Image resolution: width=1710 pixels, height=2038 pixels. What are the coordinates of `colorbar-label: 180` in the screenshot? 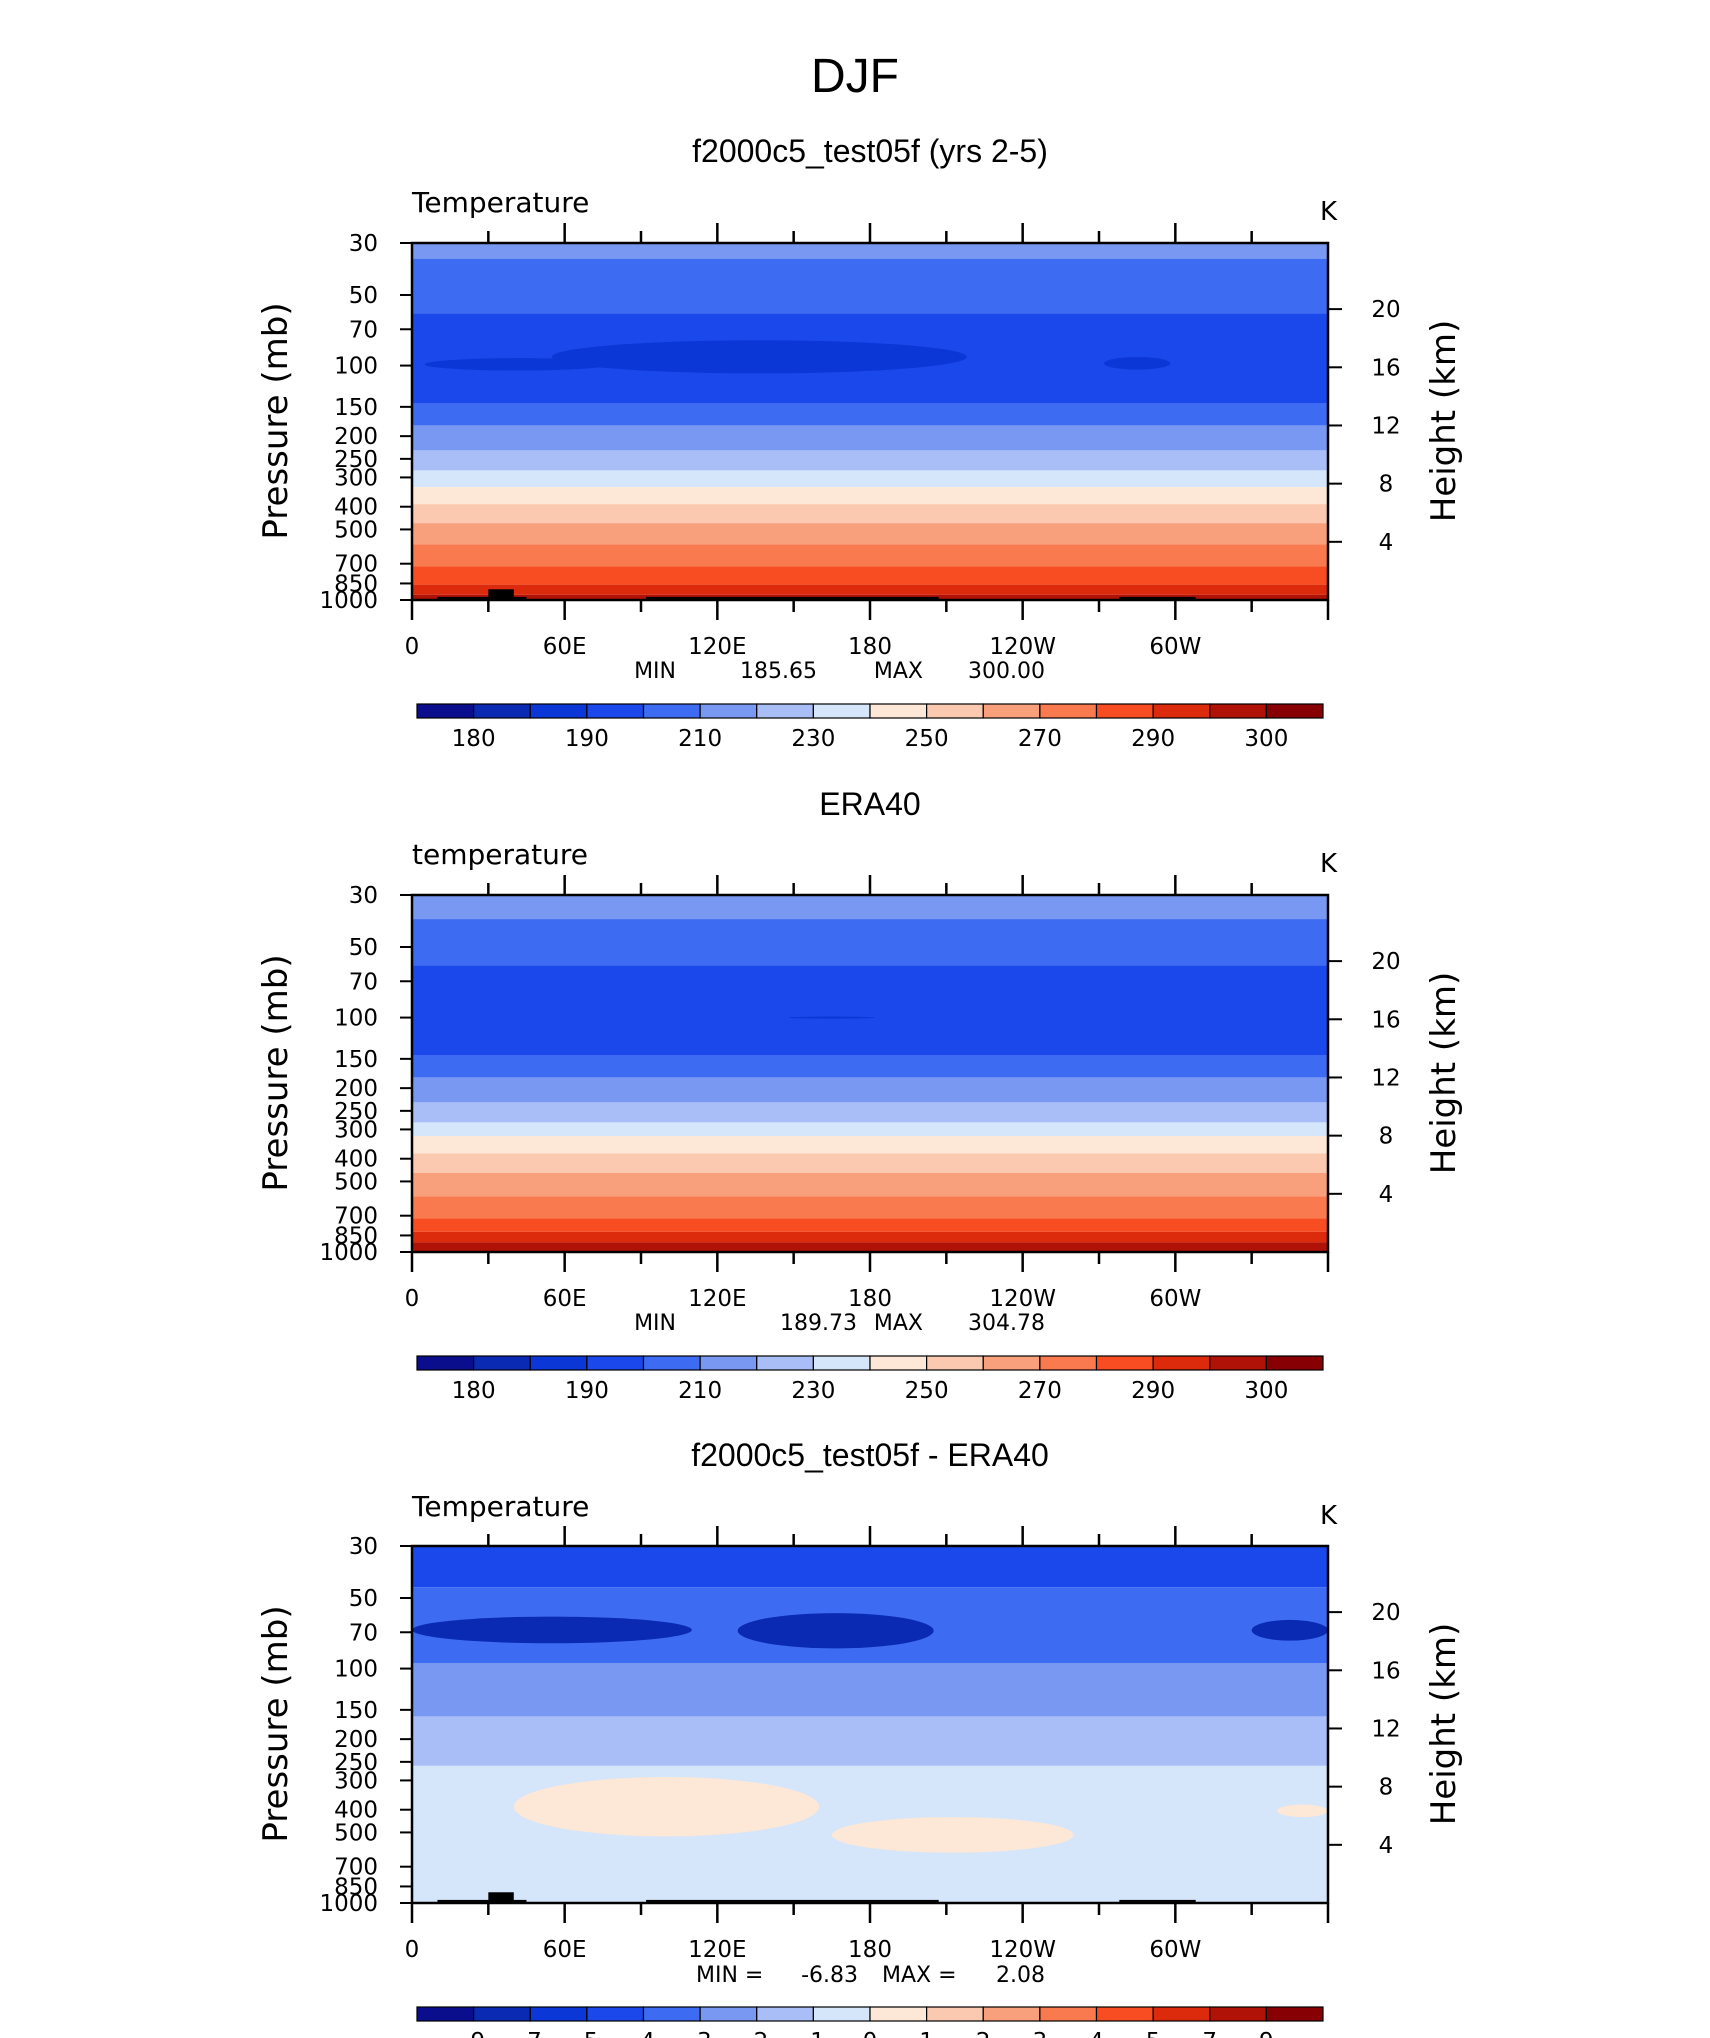 It's located at (474, 1391).